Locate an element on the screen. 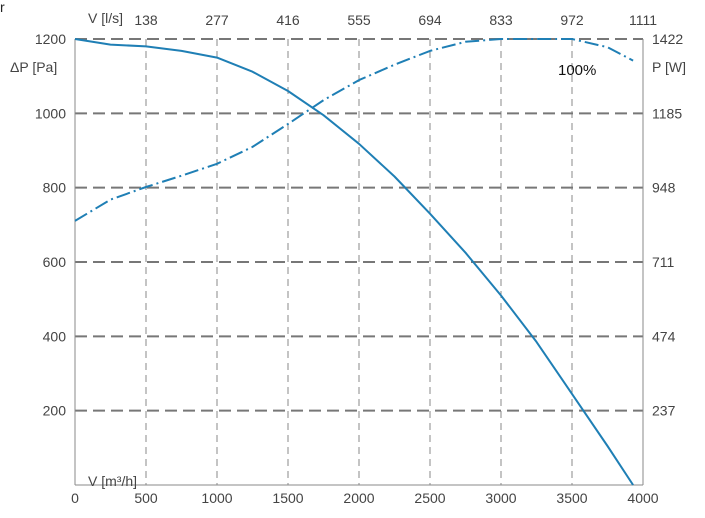 The width and height of the screenshot is (705, 518). x-tick-label-3000: 3000 is located at coordinates (500, 498).